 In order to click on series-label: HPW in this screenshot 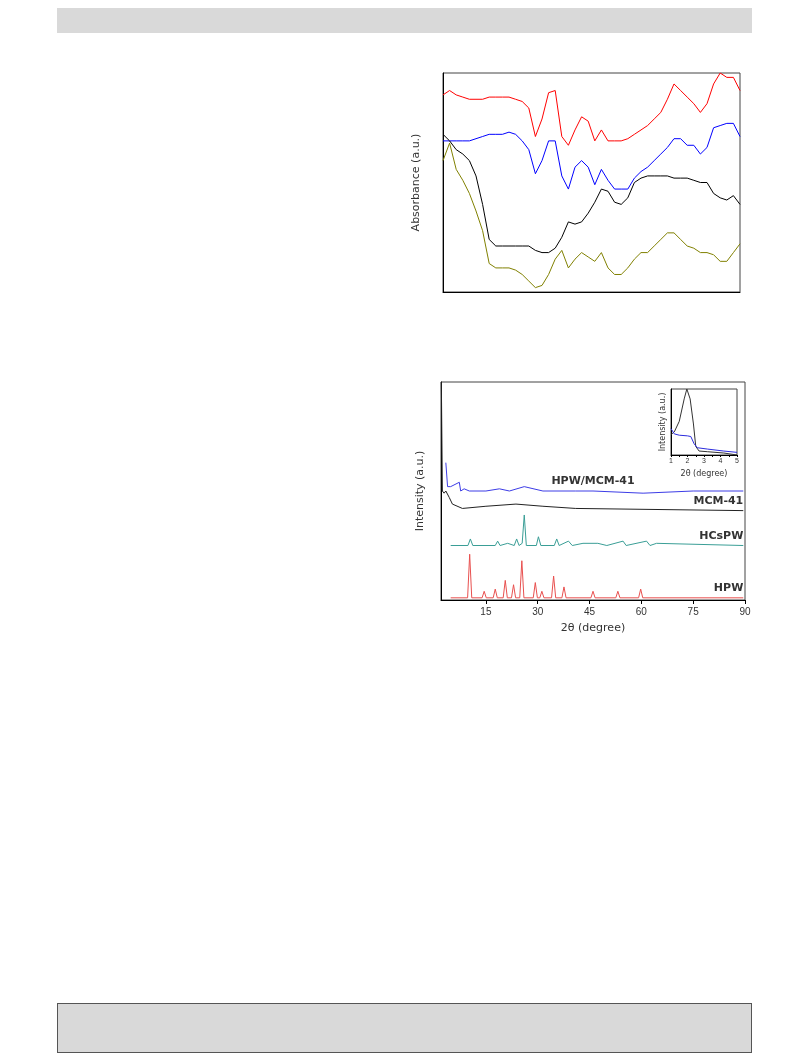, I will do `click(728, 587)`.